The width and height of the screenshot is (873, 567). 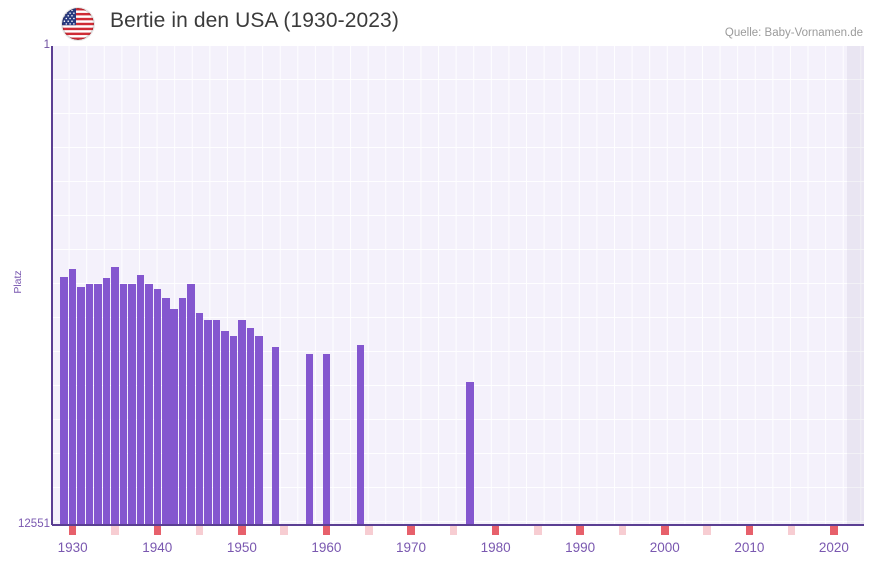 I want to click on x-axis-tick-label: 1960, so click(x=326, y=547).